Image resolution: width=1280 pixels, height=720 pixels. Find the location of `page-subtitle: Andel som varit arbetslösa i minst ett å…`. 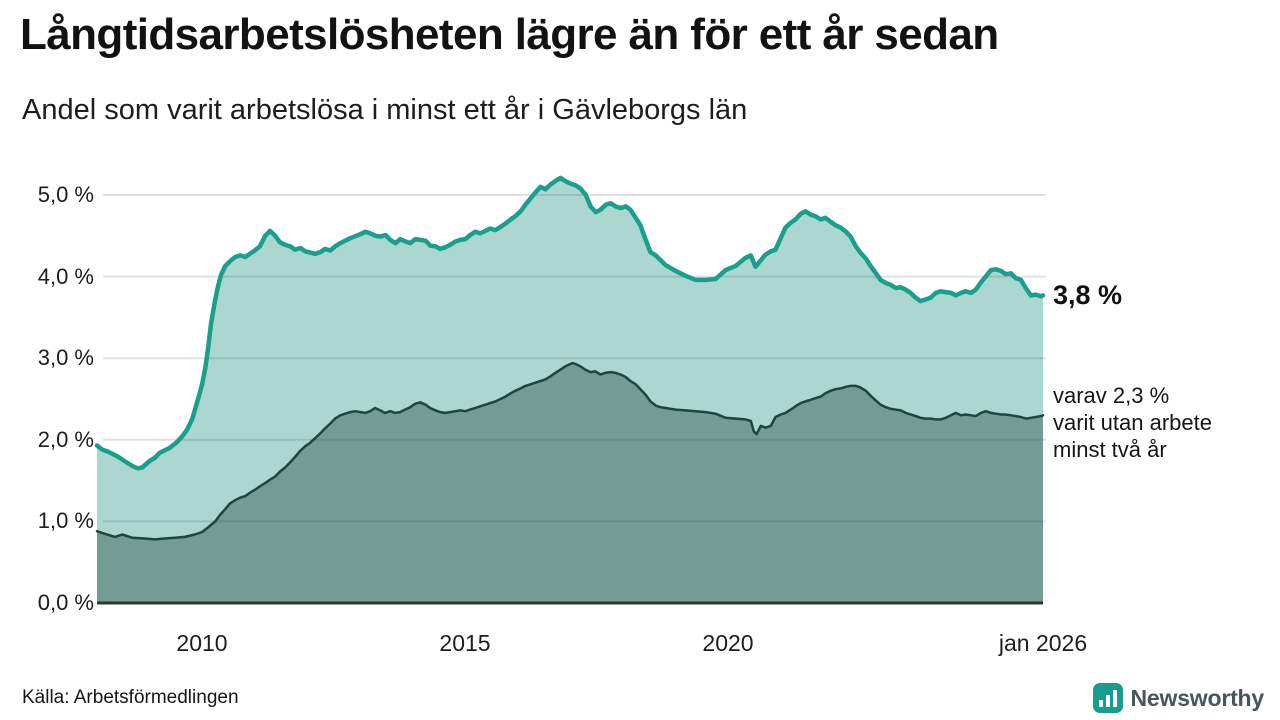

page-subtitle: Andel som varit arbetslösa i minst ett å… is located at coordinates (385, 110).